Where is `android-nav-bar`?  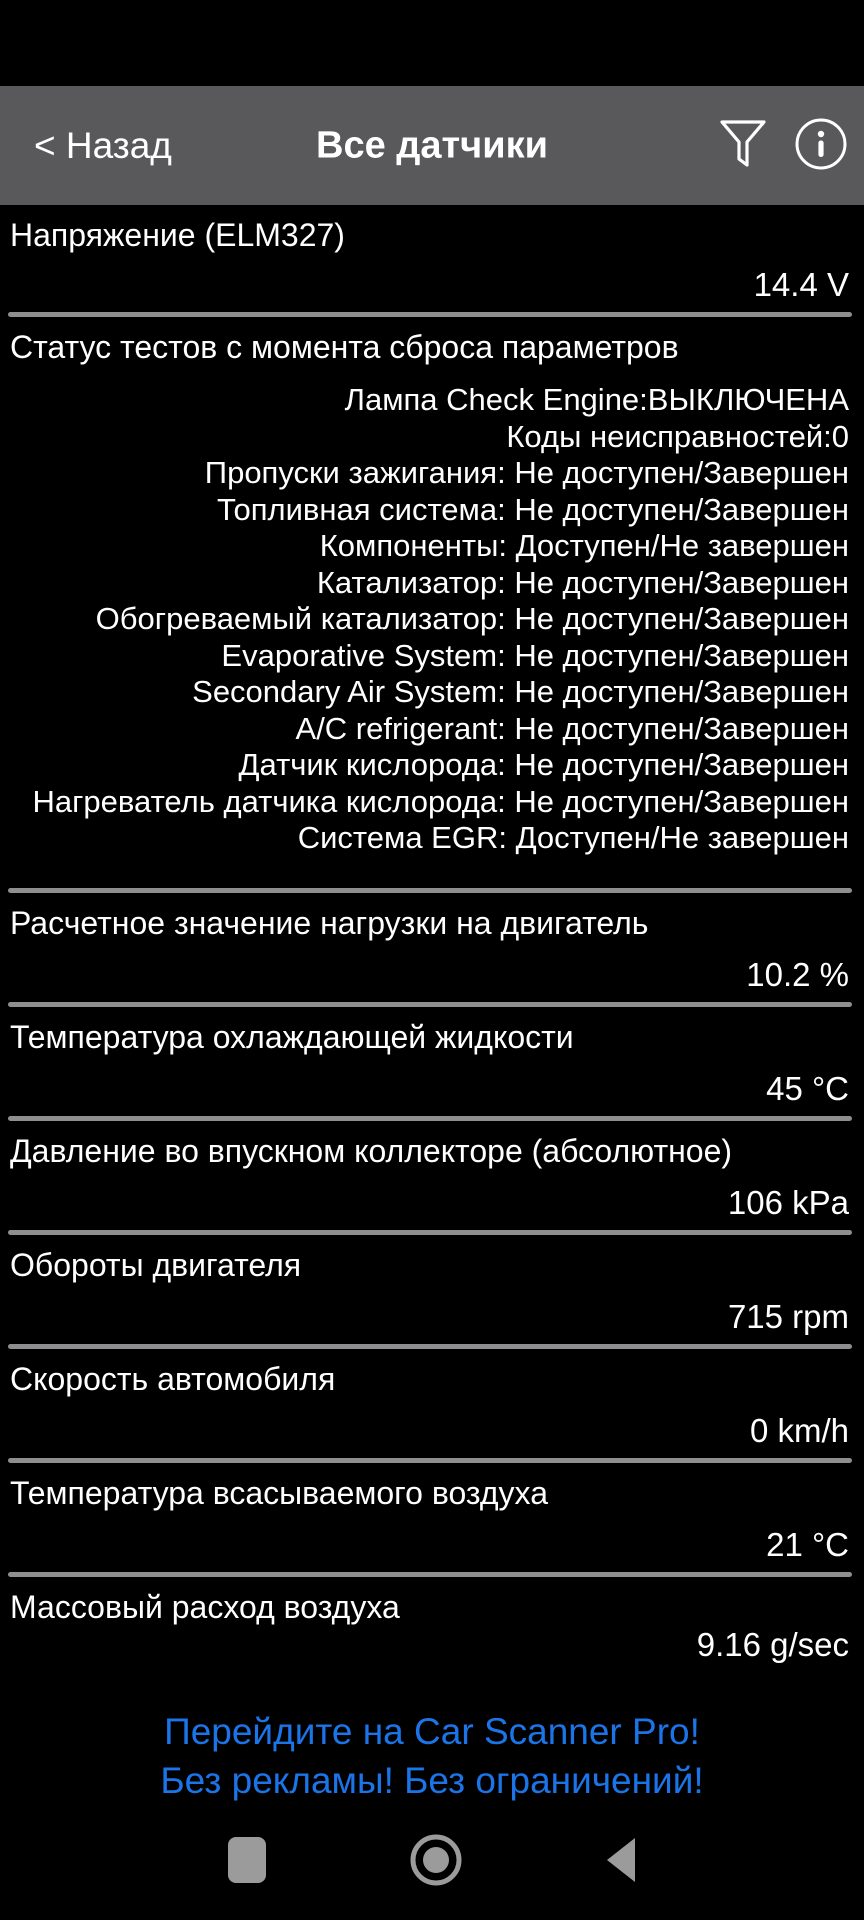
android-nav-bar is located at coordinates (432, 1861).